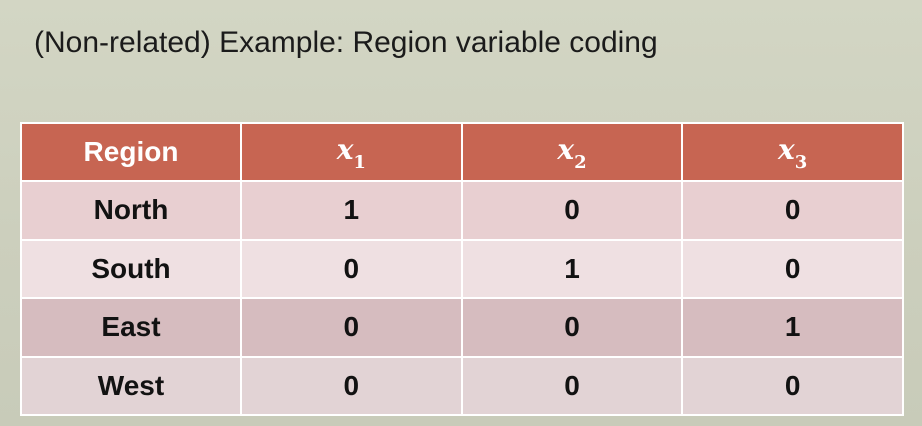 Image resolution: width=922 pixels, height=426 pixels. I want to click on table-row: West 0 0 0, so click(462, 385).